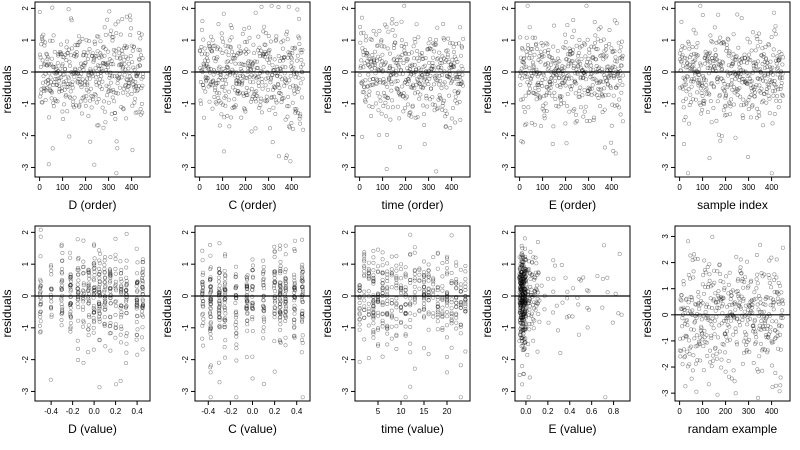 Image resolution: width=800 pixels, height=450 pixels. What do you see at coordinates (614, 411) in the screenshot?
I see `x-tick-label: 0.8` at bounding box center [614, 411].